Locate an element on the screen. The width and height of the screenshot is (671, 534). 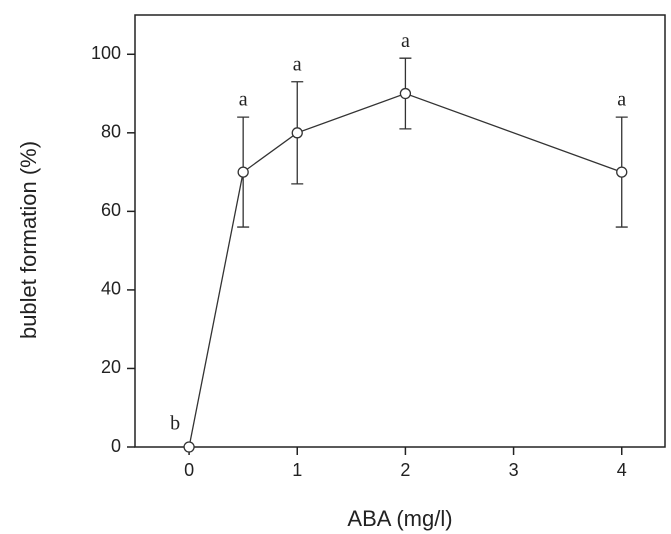
x-tick-label: 1 is located at coordinates (297, 470).